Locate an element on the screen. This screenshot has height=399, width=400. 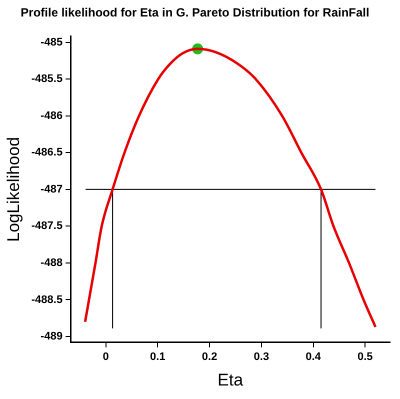
x-tick-label: 0.2 is located at coordinates (210, 357).